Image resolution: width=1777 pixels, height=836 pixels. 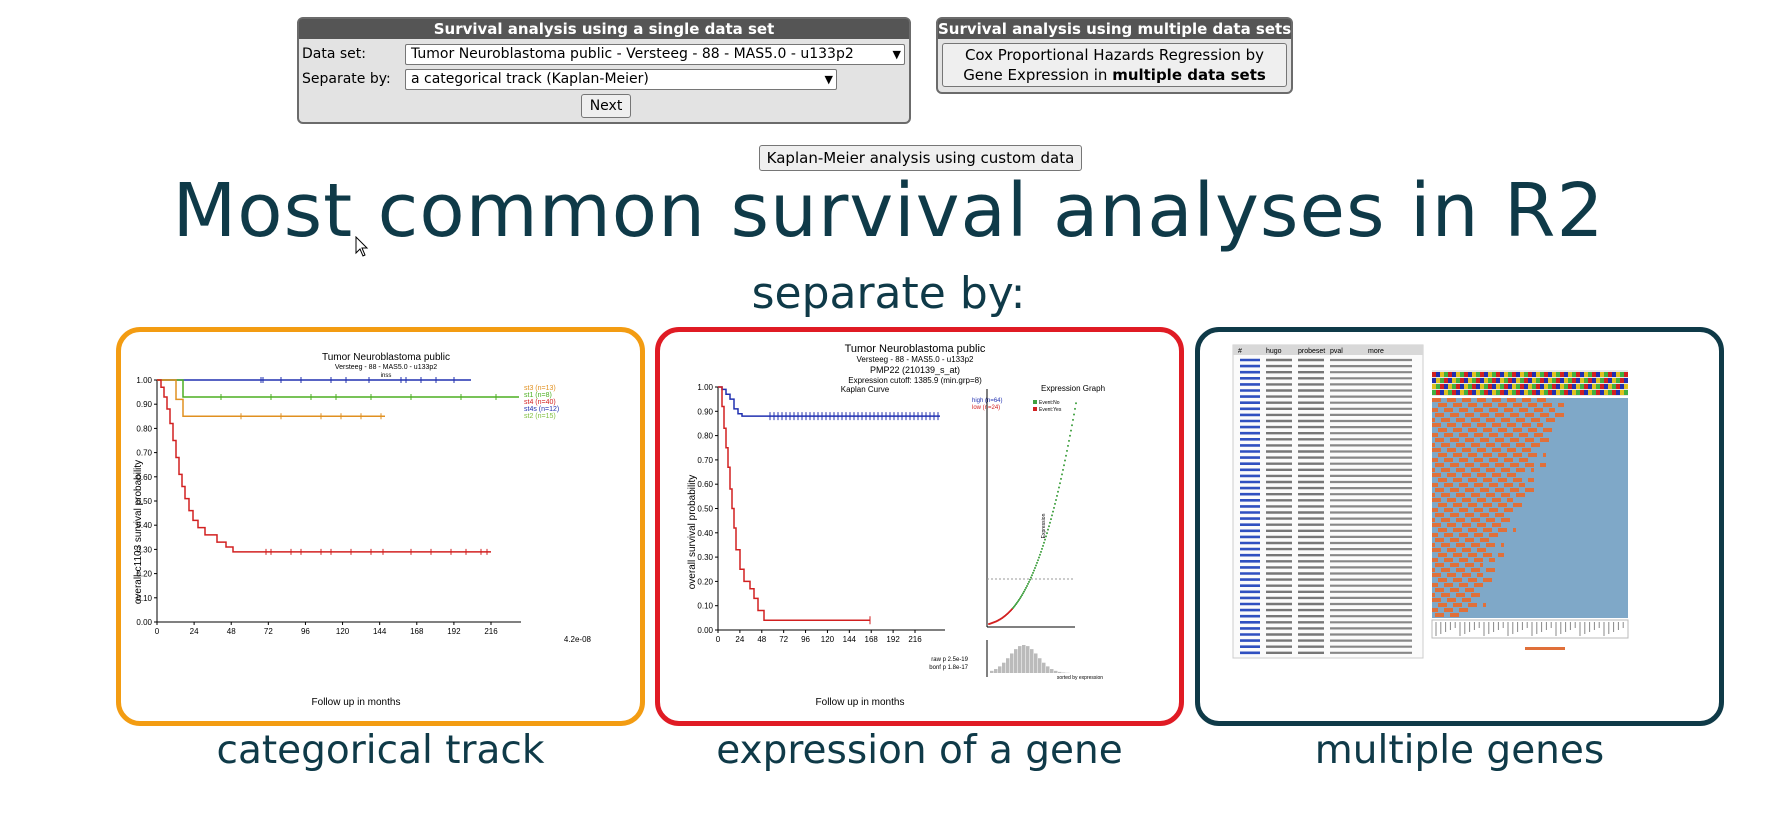 I want to click on x-tick-label: 72, so click(x=268, y=631).